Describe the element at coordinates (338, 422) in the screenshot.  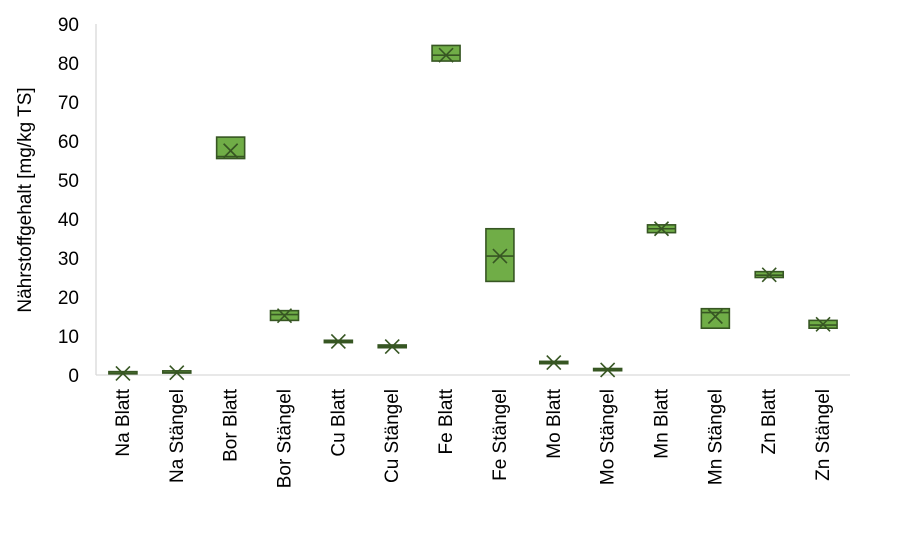
I see `x-tick-label: Cu Blatt` at that location.